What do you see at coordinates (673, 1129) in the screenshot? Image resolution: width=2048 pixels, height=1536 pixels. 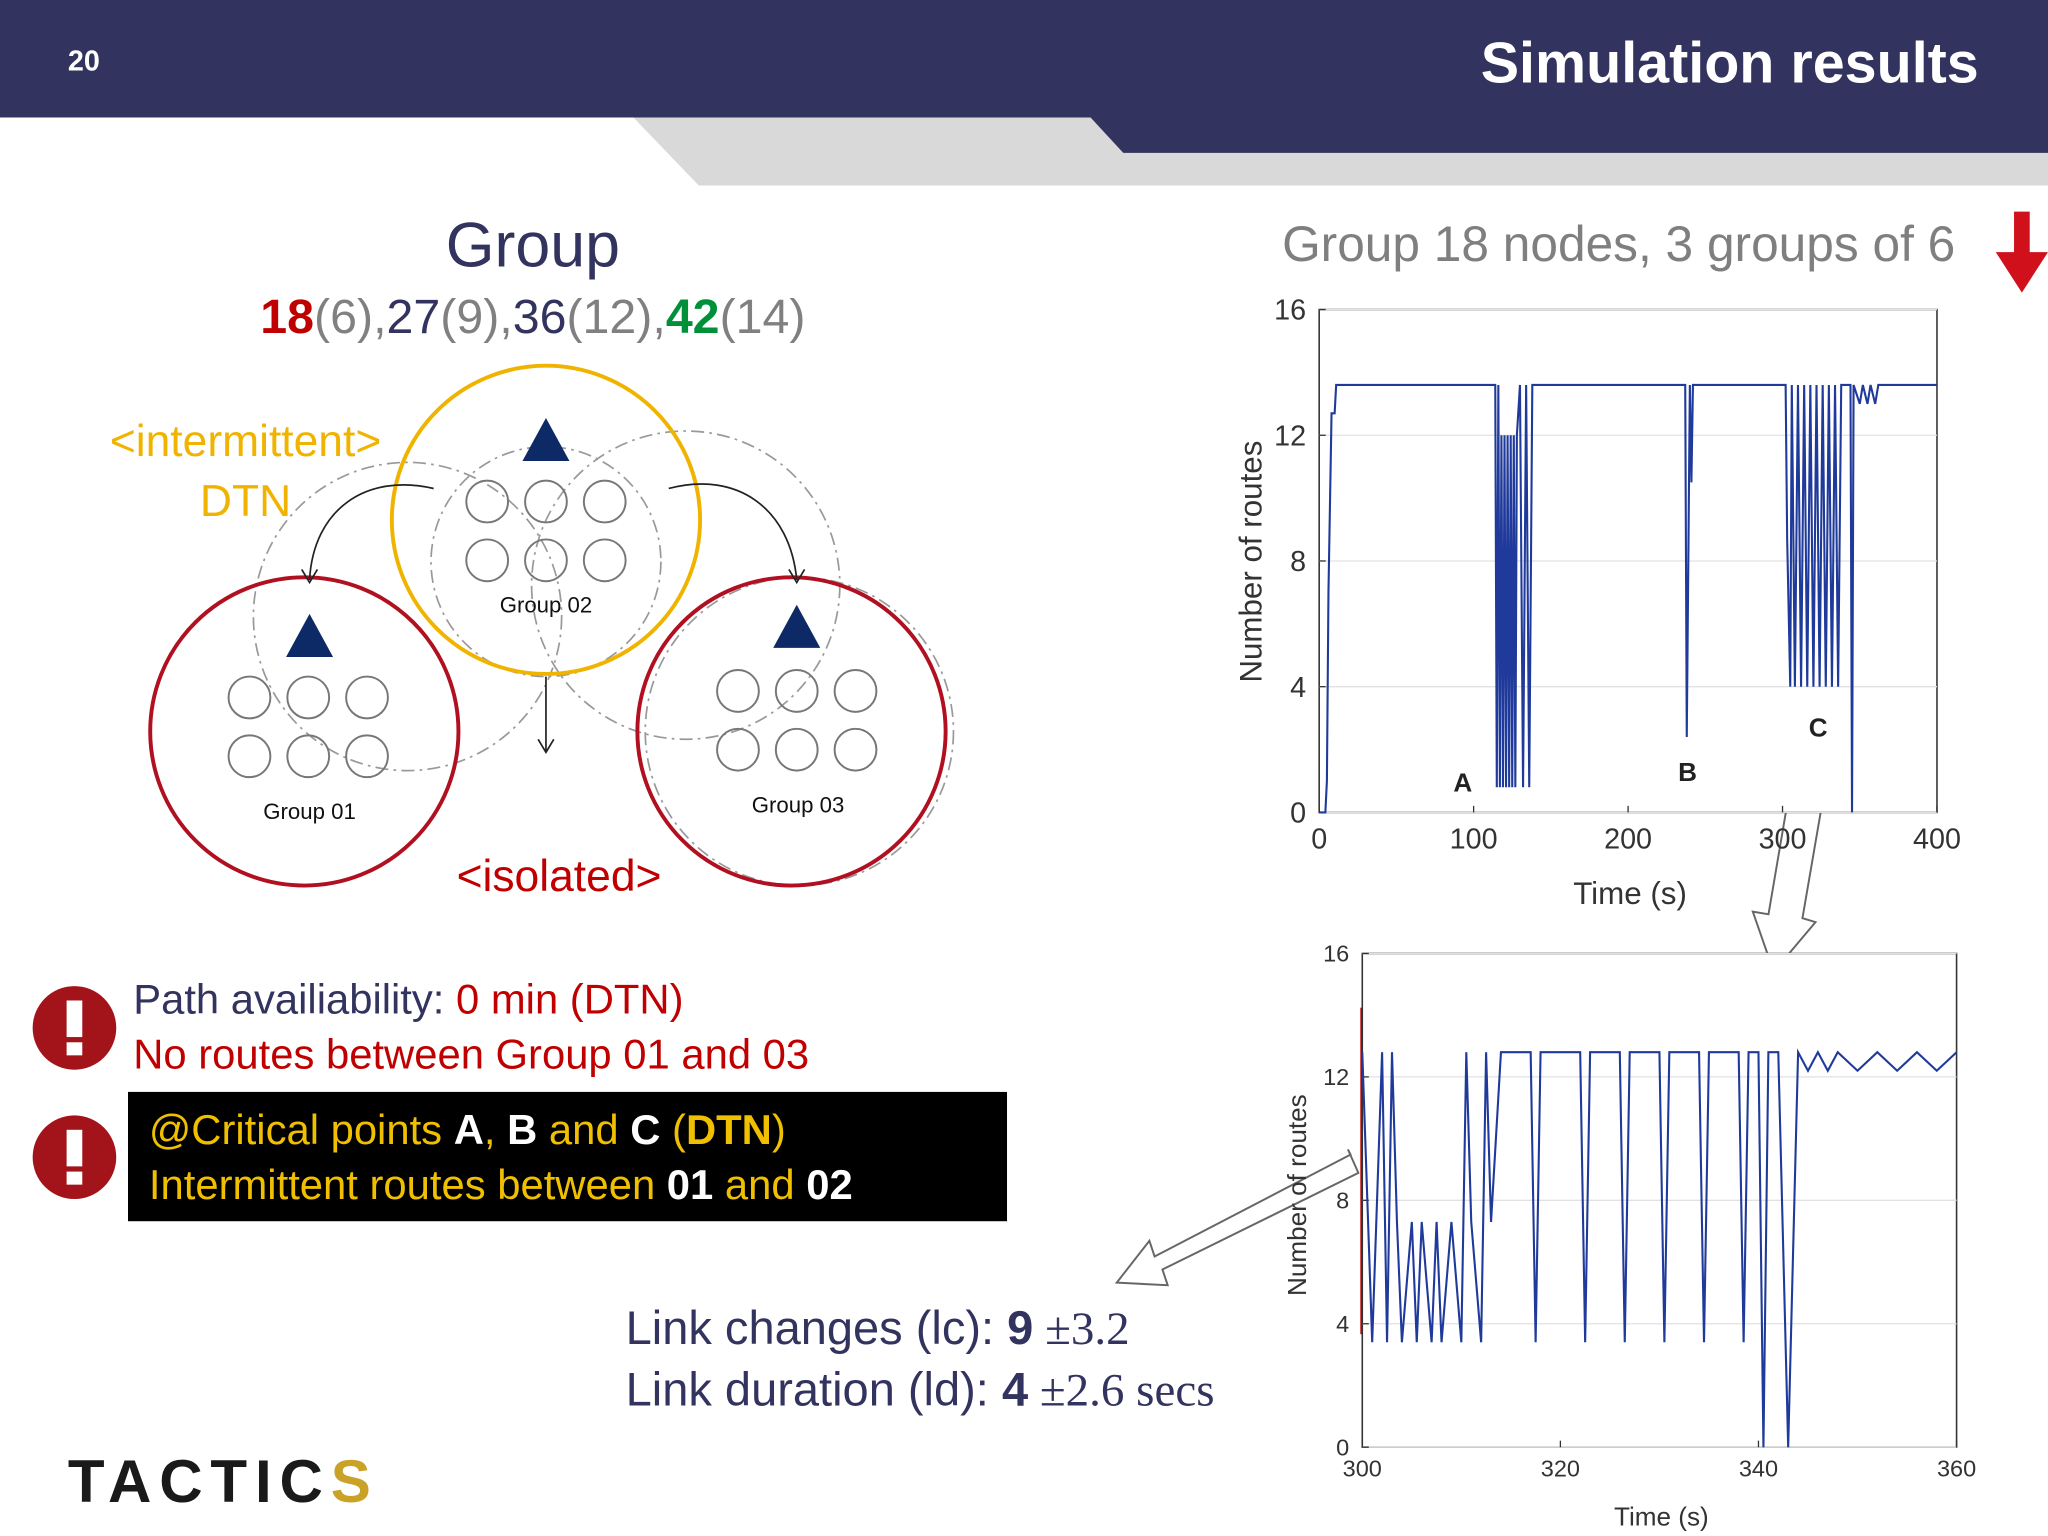 I see `text-segment: (` at bounding box center [673, 1129].